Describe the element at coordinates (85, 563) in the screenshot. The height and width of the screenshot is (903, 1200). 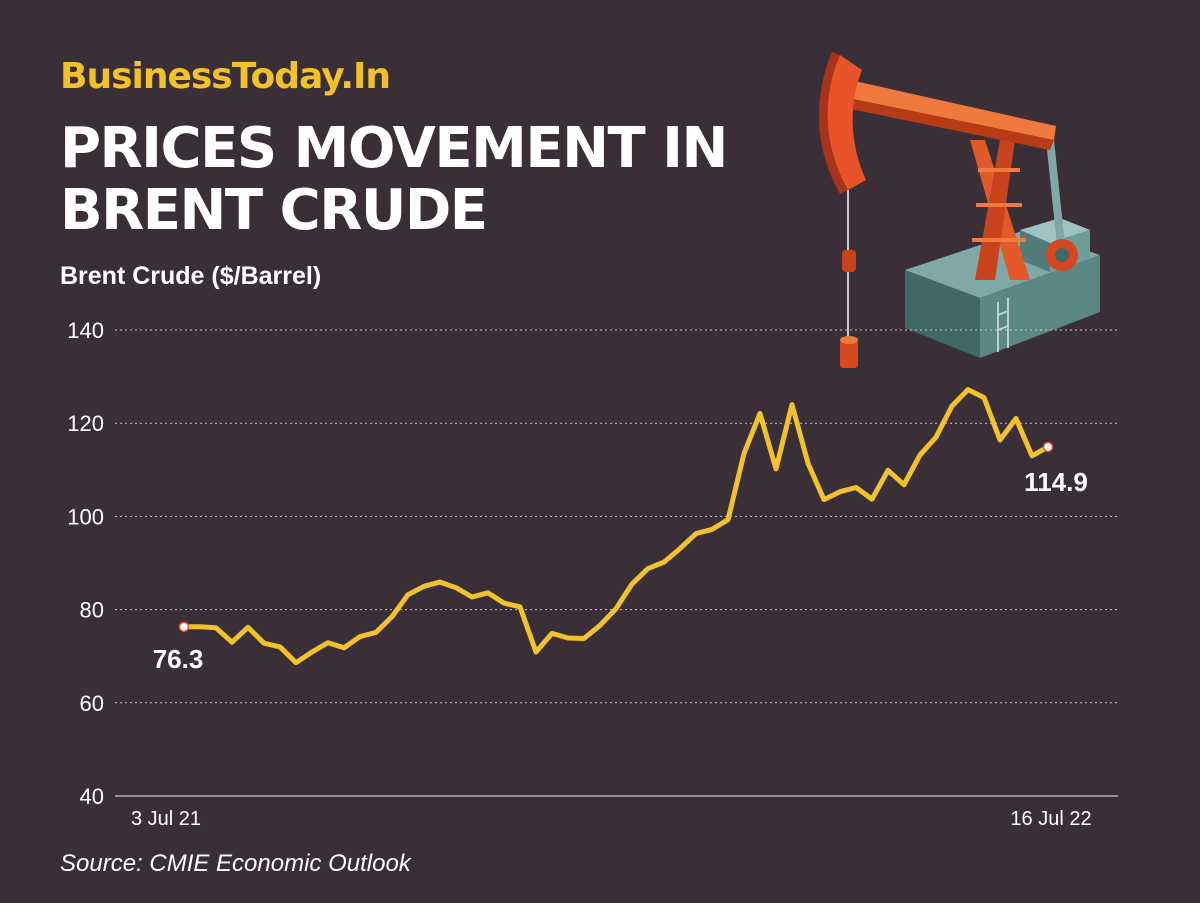
I see `y-axis-ticks: 140 120 100 80 60 40` at that location.